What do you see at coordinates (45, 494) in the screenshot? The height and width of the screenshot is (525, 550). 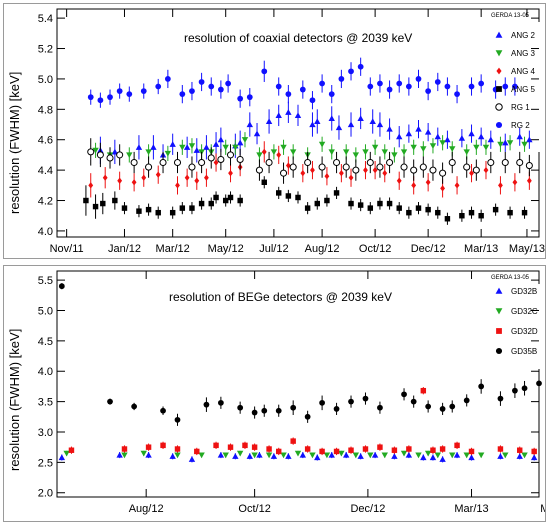 I see `y-tick-label: 2.0` at bounding box center [45, 494].